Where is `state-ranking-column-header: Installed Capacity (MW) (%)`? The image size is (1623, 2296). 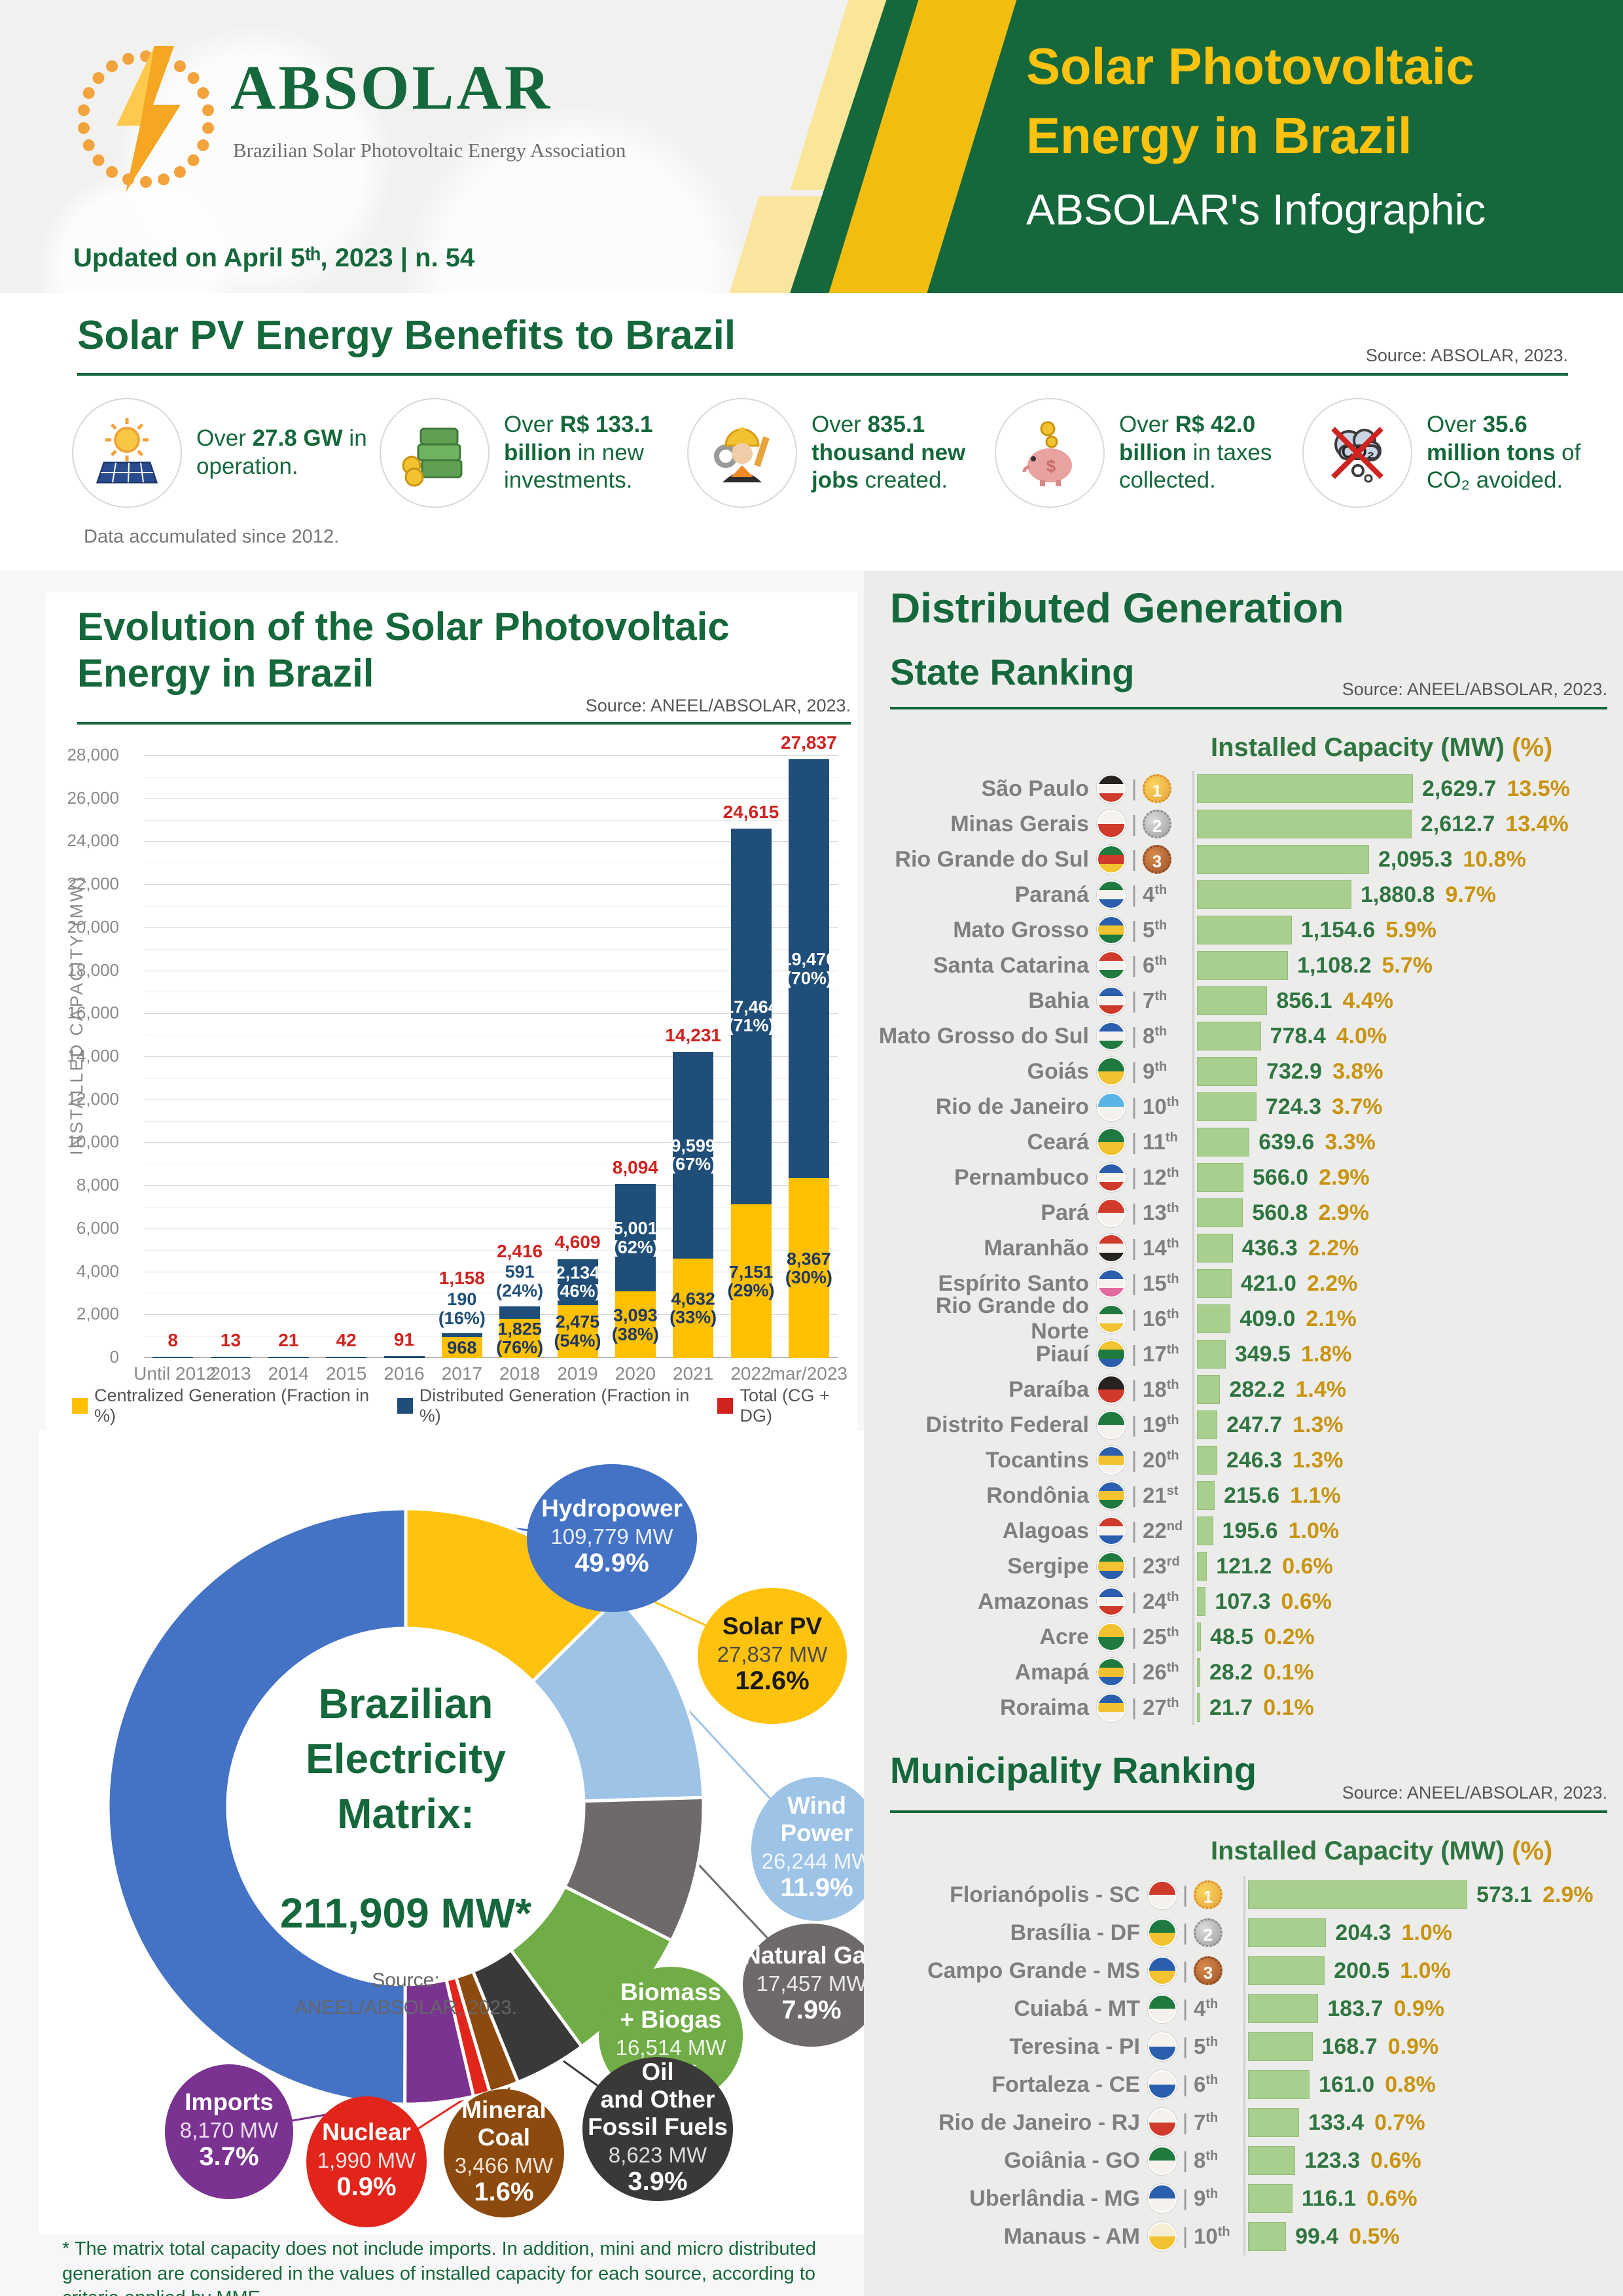
state-ranking-column-header: Installed Capacity (MW) (%) is located at coordinates (1382, 747).